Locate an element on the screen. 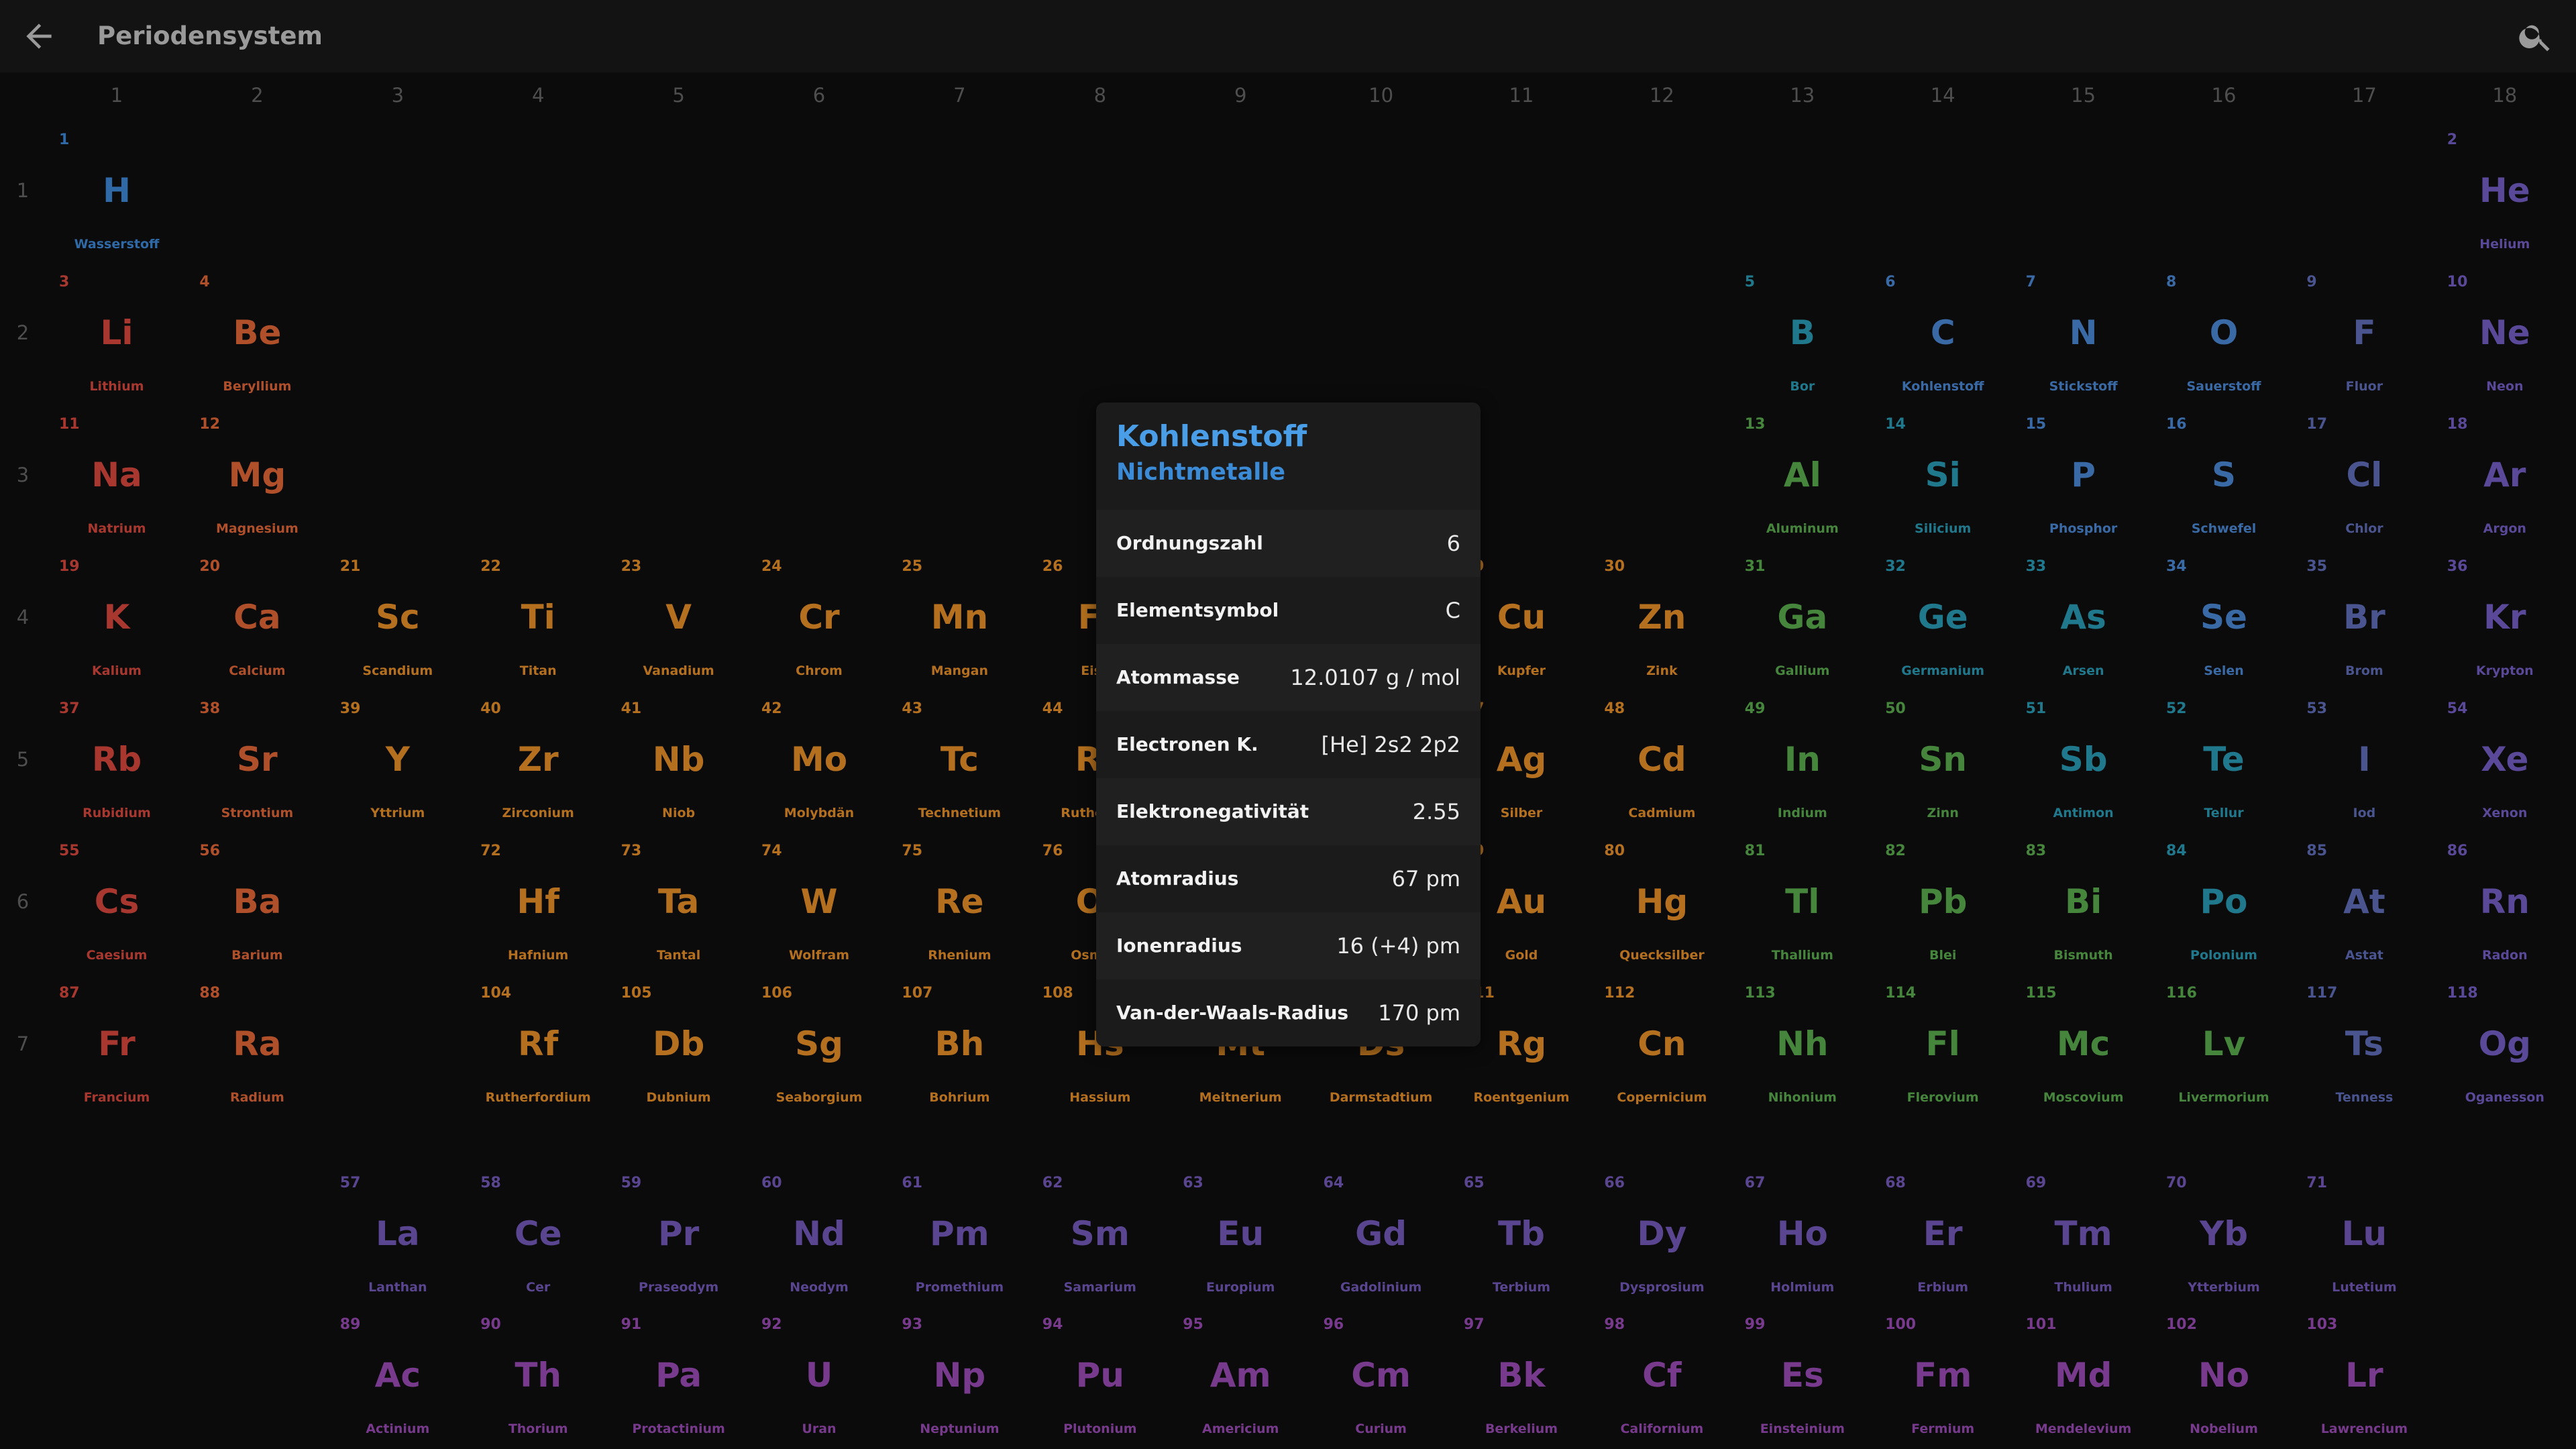 The image size is (2576, 1449). element-cell: 63 Eu Europium is located at coordinates (1240, 1234).